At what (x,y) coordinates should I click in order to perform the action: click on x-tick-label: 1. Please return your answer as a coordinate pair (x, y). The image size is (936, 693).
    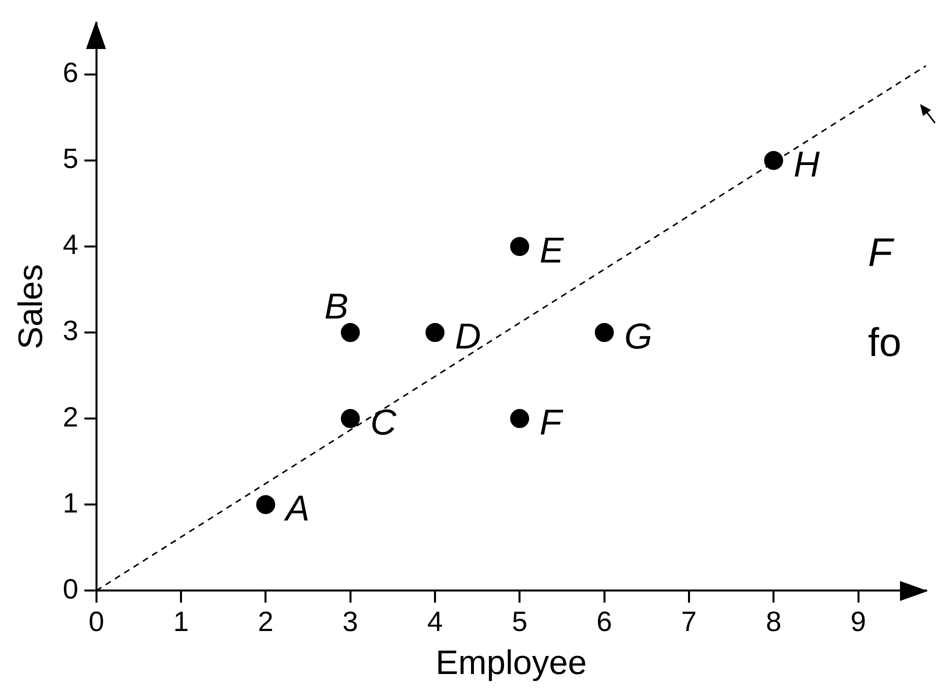
    Looking at the image, I should click on (181, 622).